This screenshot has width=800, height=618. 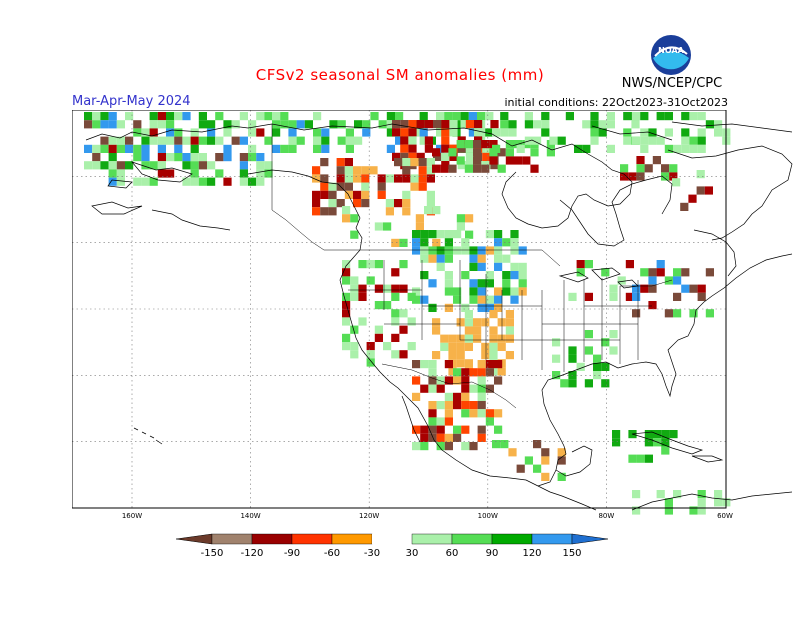 What do you see at coordinates (590, 539) in the screenshot?
I see `colorbar-arrow-high` at bounding box center [590, 539].